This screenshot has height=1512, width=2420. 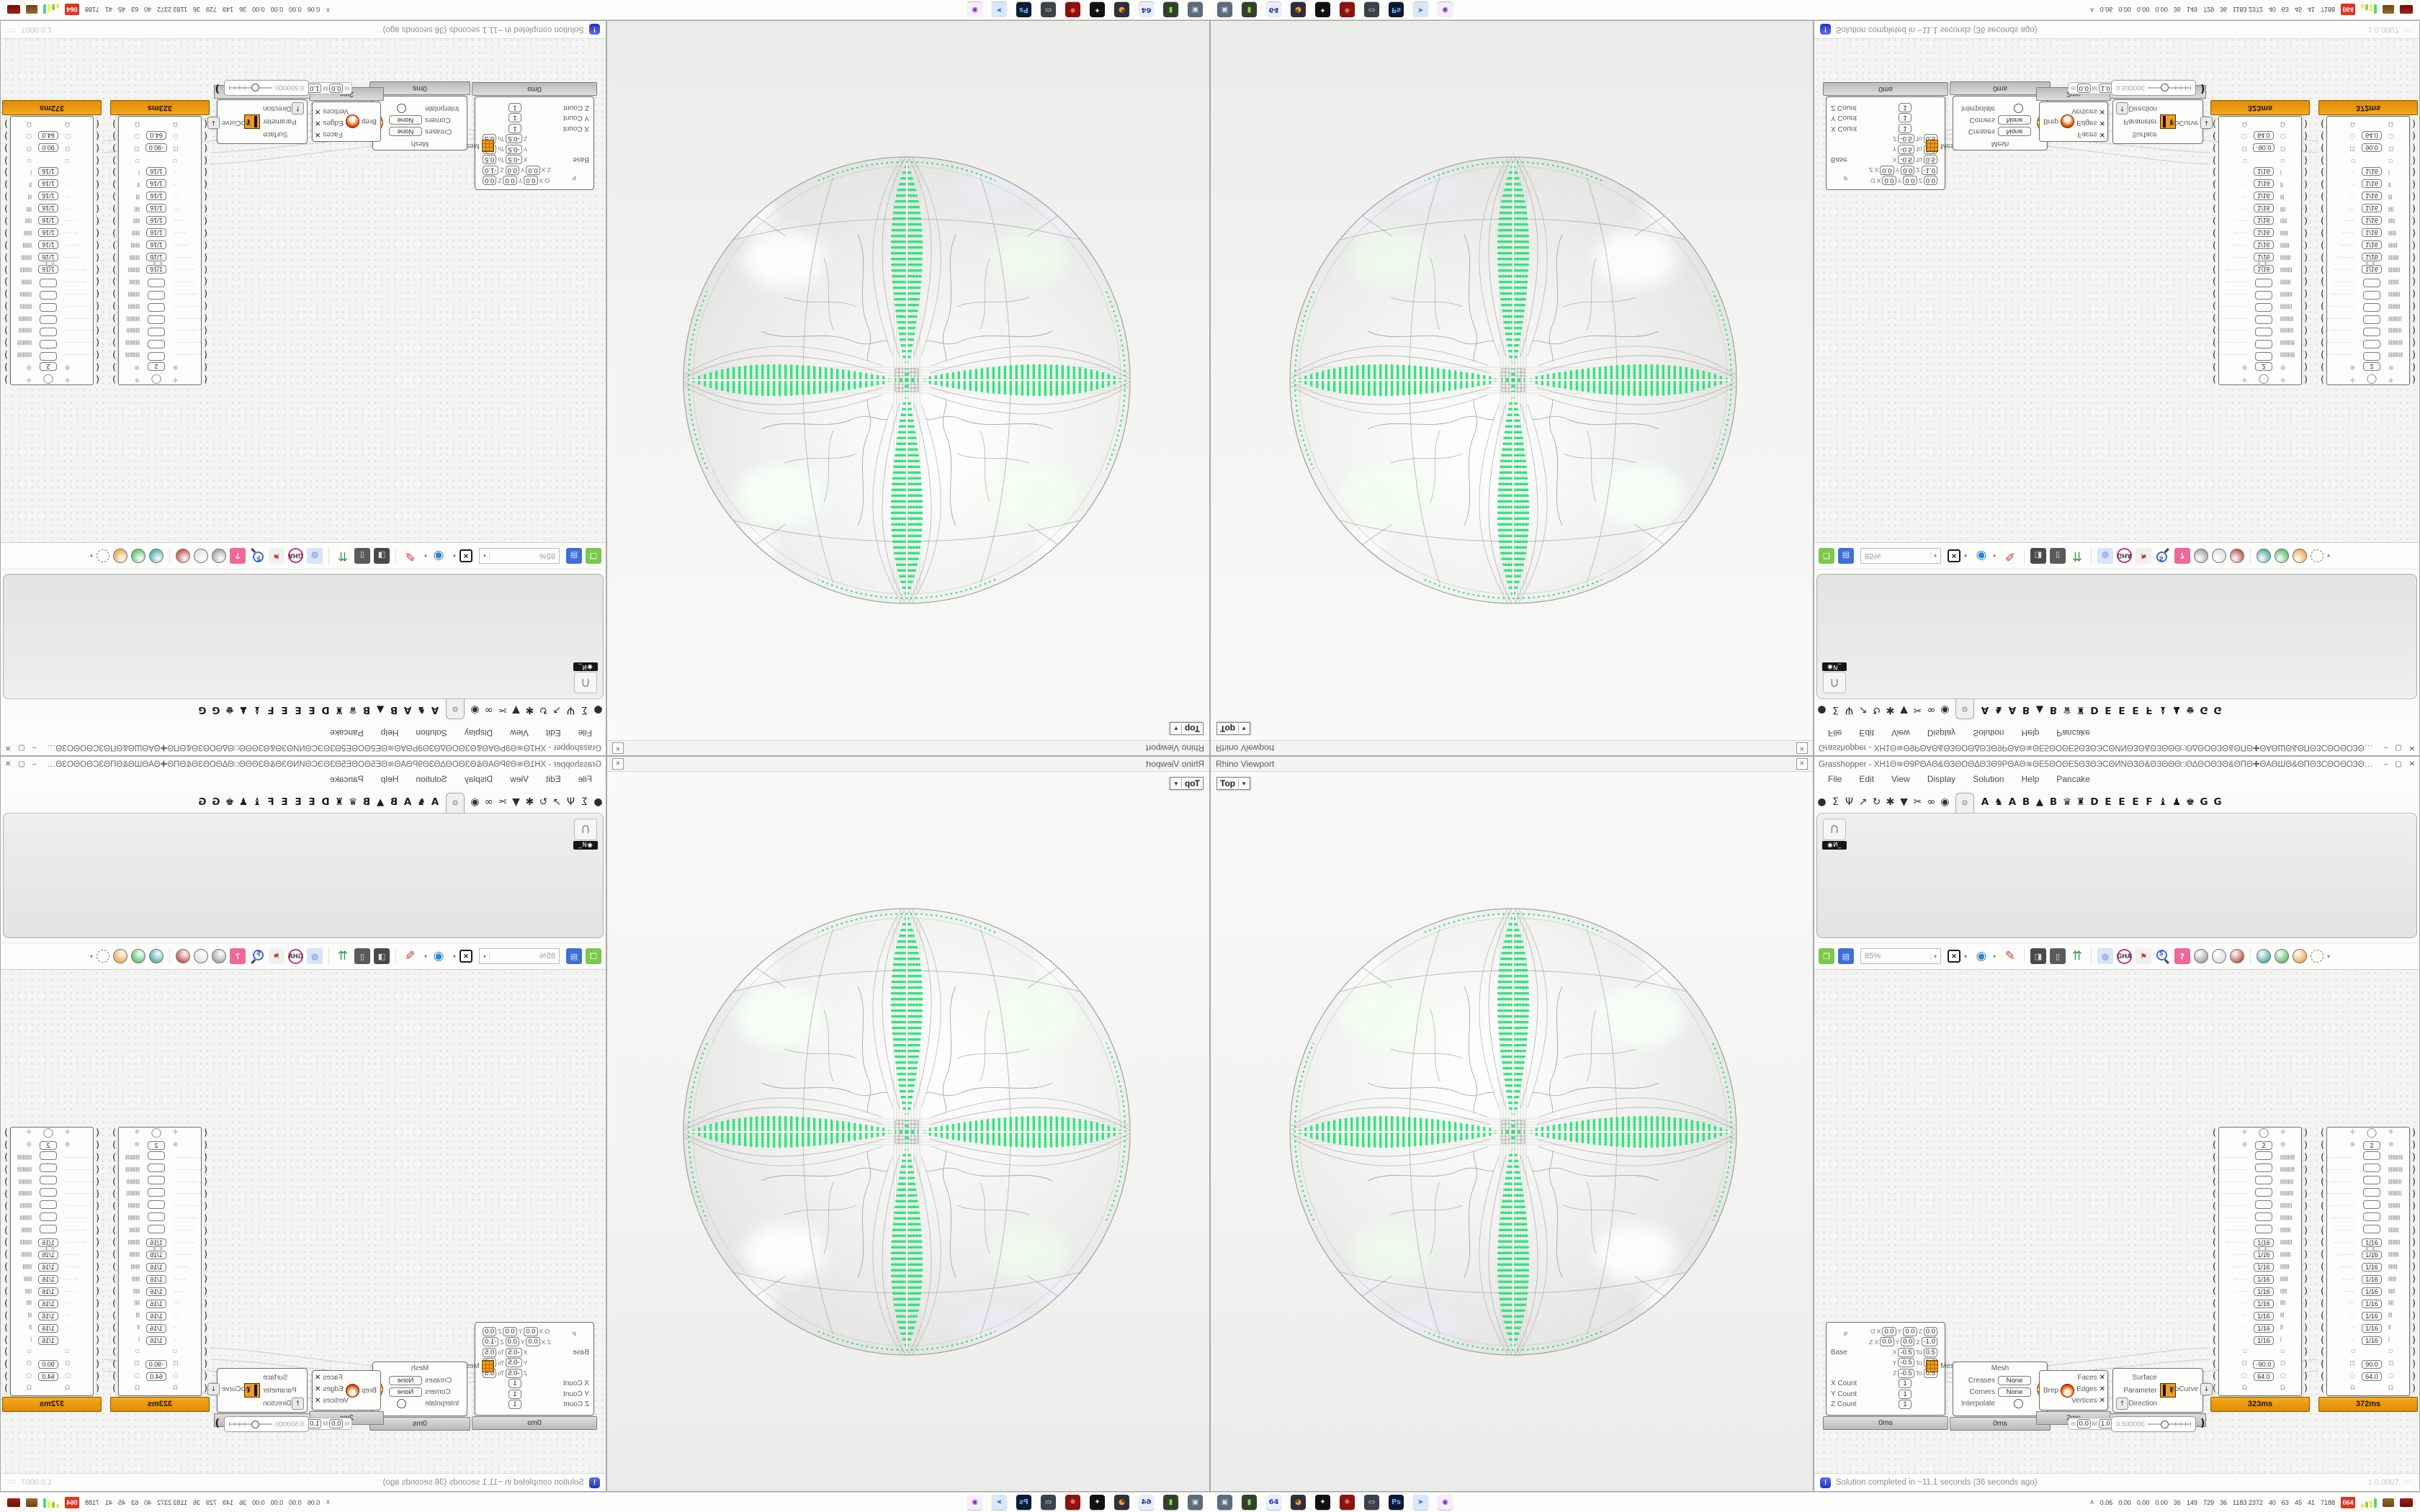 I want to click on axes-widget-icon: ⇈, so click(x=2077, y=556).